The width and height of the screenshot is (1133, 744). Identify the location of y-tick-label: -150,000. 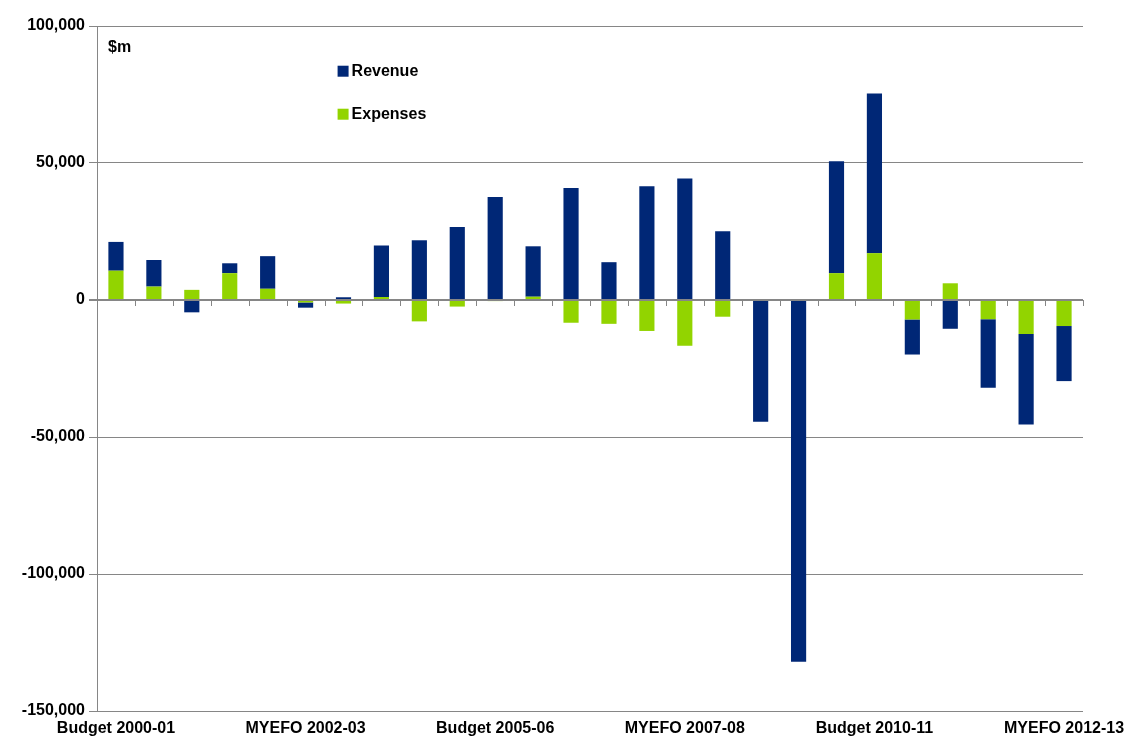
(53, 710).